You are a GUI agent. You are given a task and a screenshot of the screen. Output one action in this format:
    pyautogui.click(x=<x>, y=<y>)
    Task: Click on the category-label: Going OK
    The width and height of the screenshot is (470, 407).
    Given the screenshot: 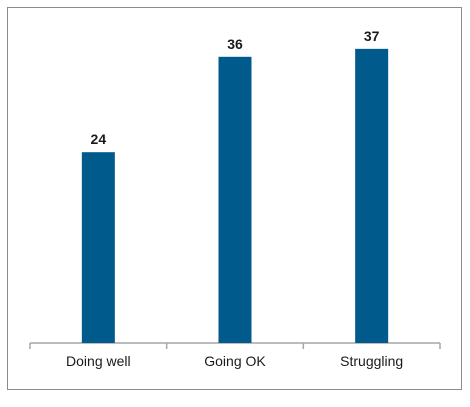 What is the action you would take?
    pyautogui.click(x=235, y=361)
    